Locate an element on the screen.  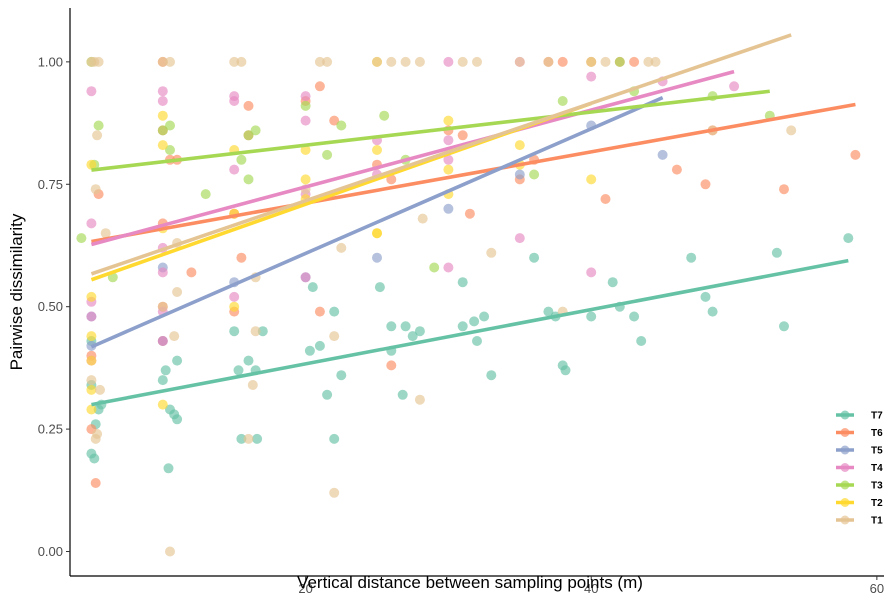
y-axis-title: Pairwise dissimilarity is located at coordinates (16, 291).